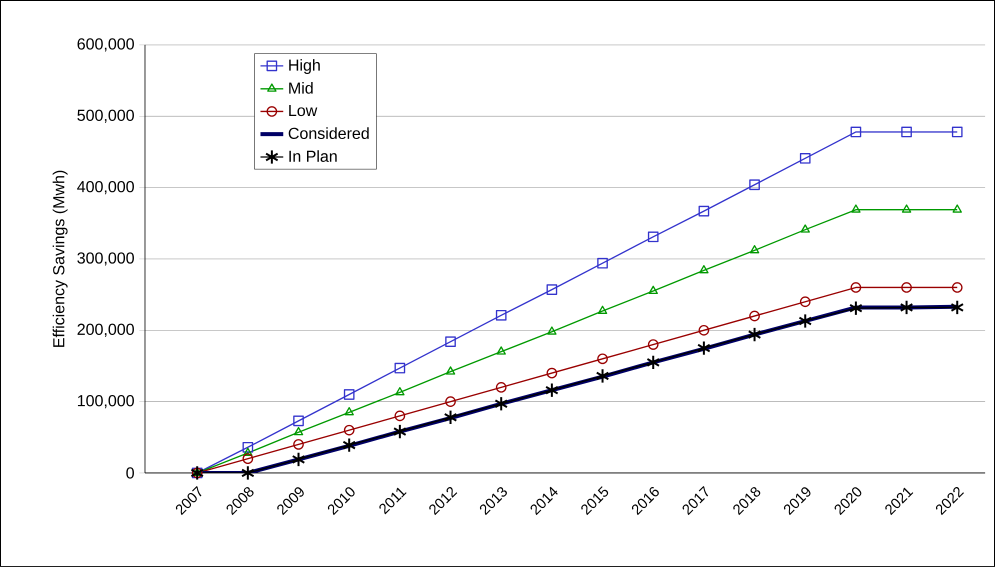  I want to click on y-tick-label: 600,000, so click(106, 45).